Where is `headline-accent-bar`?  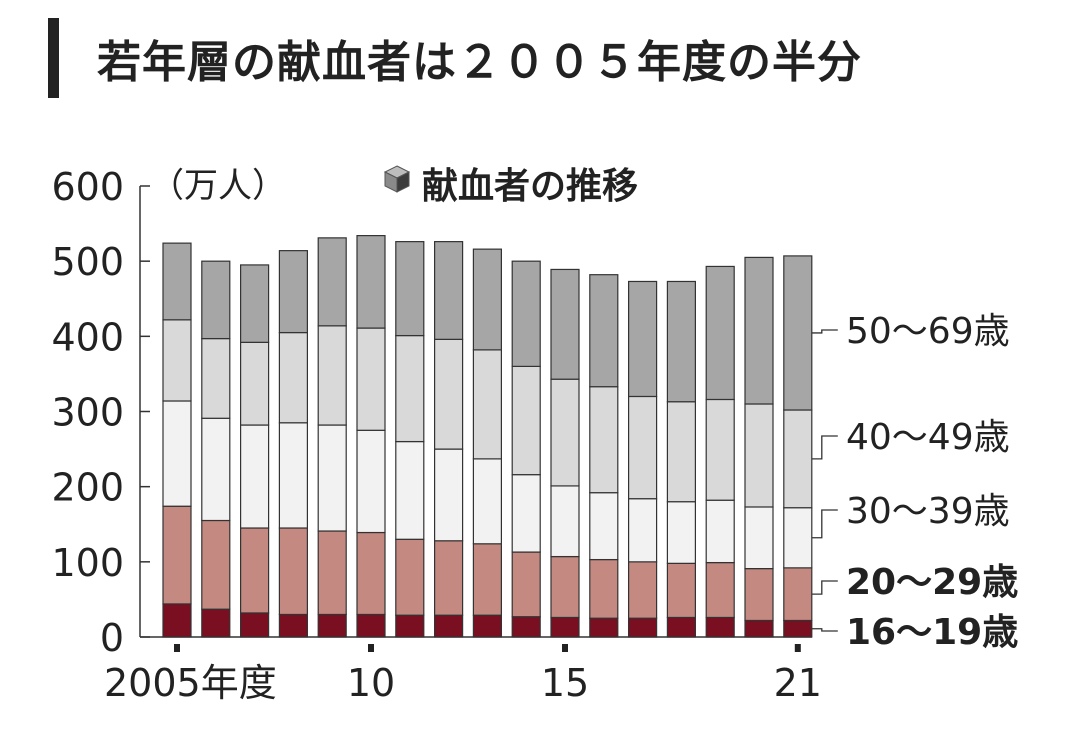
headline-accent-bar is located at coordinates (53, 58).